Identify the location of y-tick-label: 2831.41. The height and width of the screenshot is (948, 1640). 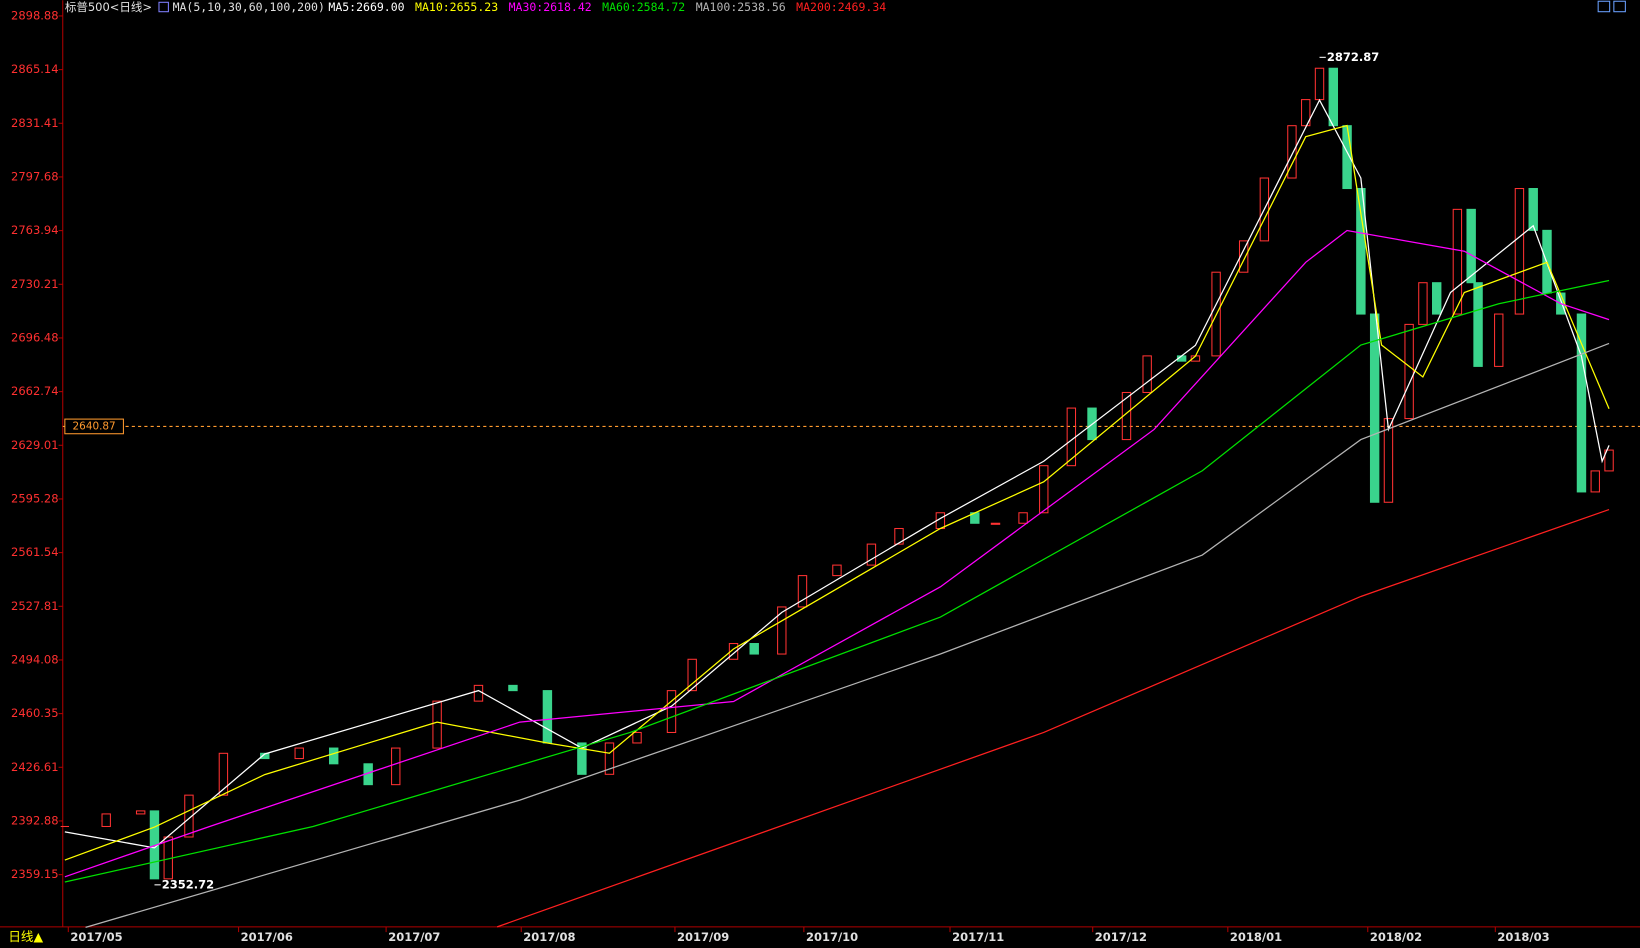
(35, 123).